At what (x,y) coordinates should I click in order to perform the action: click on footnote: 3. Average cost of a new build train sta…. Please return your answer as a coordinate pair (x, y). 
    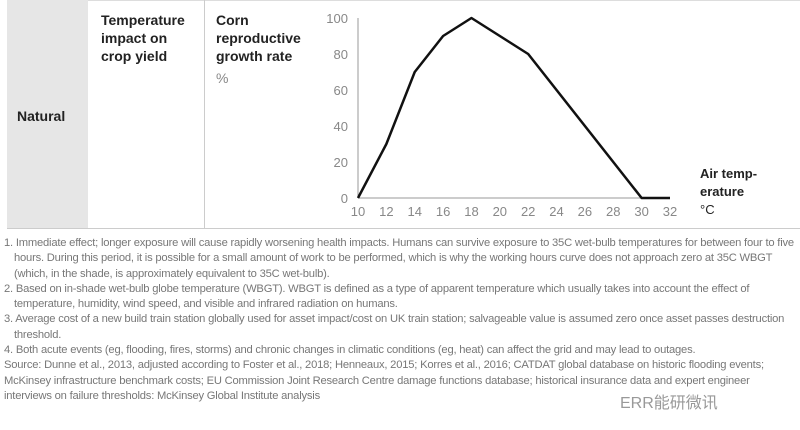
    Looking at the image, I should click on (394, 327).